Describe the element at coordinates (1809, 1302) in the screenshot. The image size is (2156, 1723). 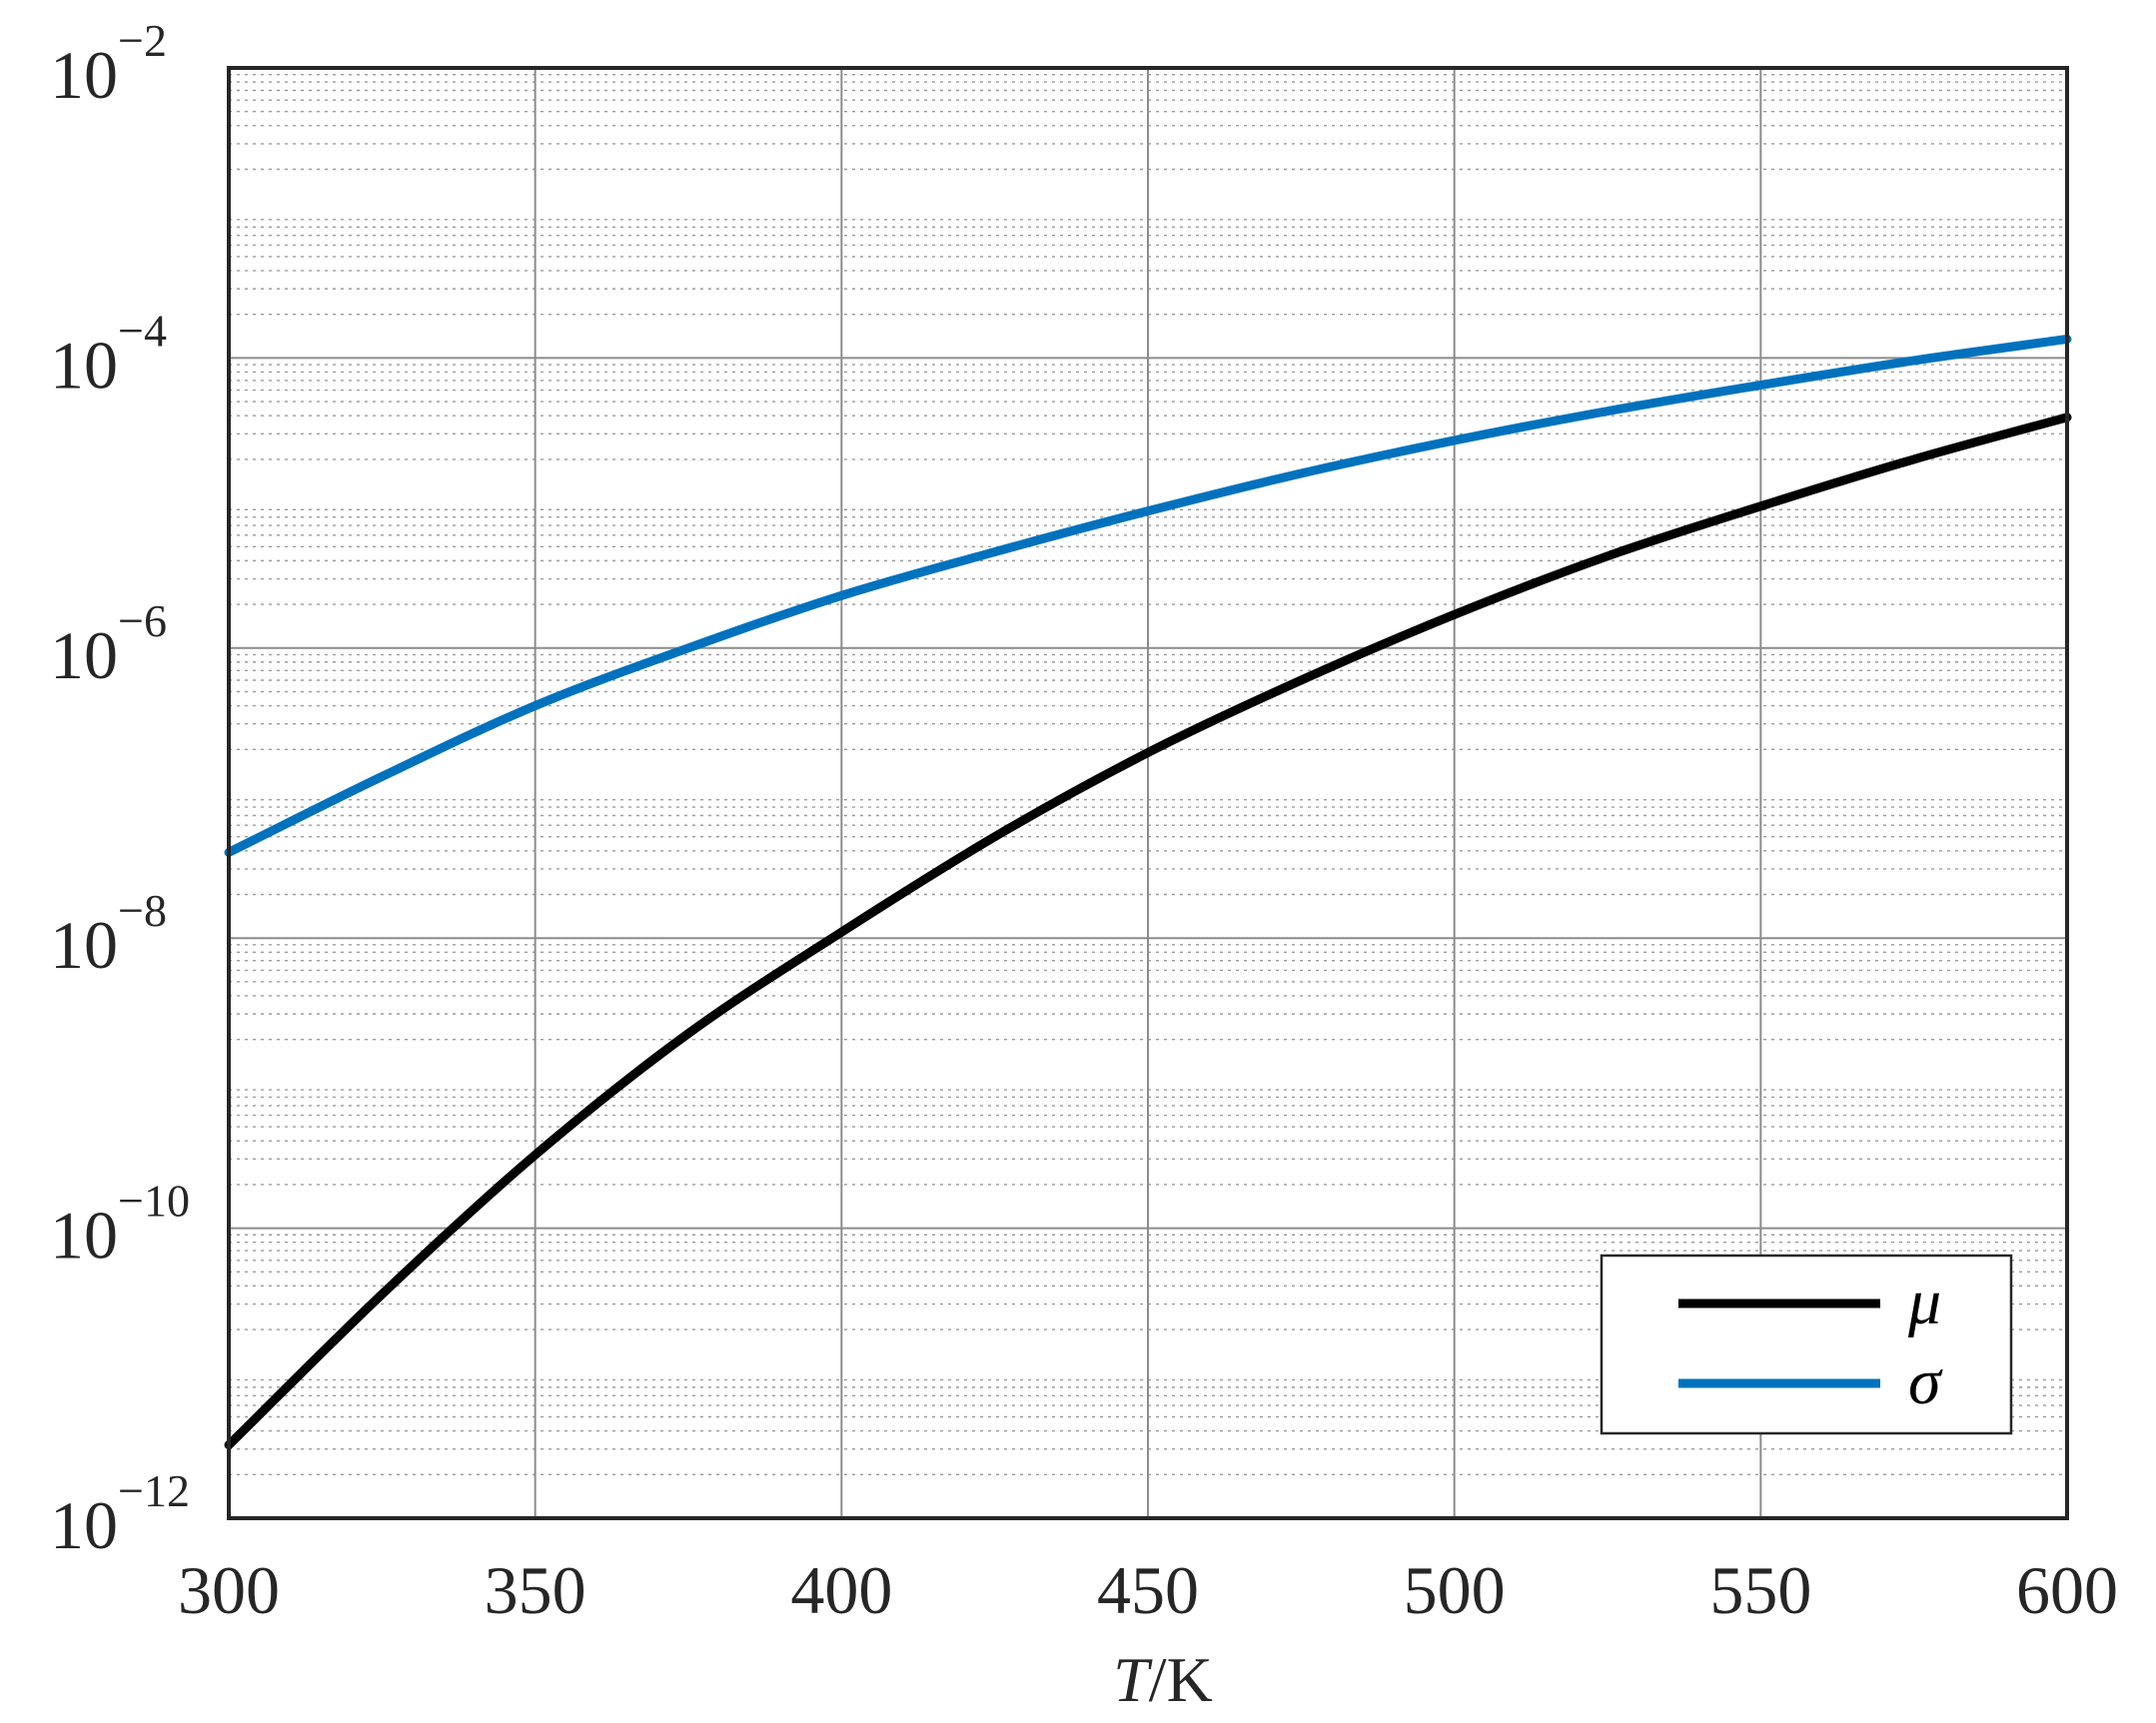
I see `legend-item: μ` at that location.